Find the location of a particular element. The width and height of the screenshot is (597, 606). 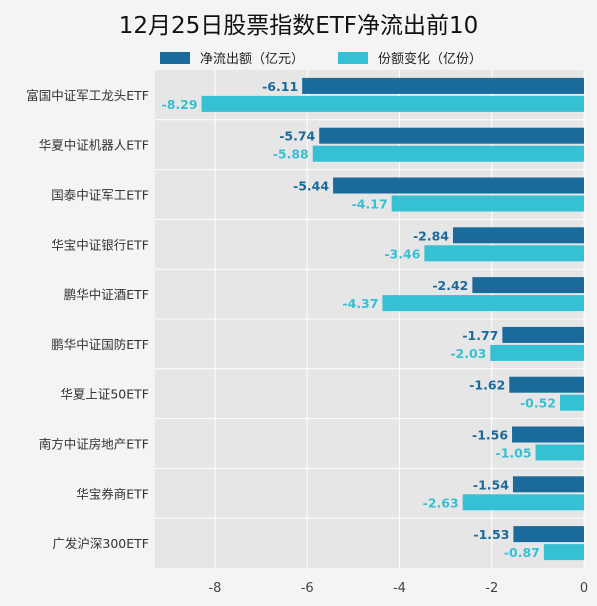

data-label-net-outflow: -2.84 is located at coordinates (431, 235).